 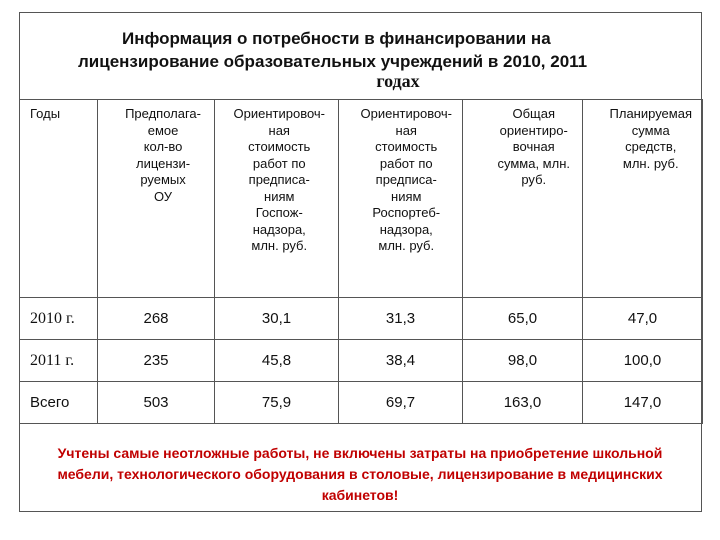 I want to click on header-years-label: Годы, so click(x=45, y=113).